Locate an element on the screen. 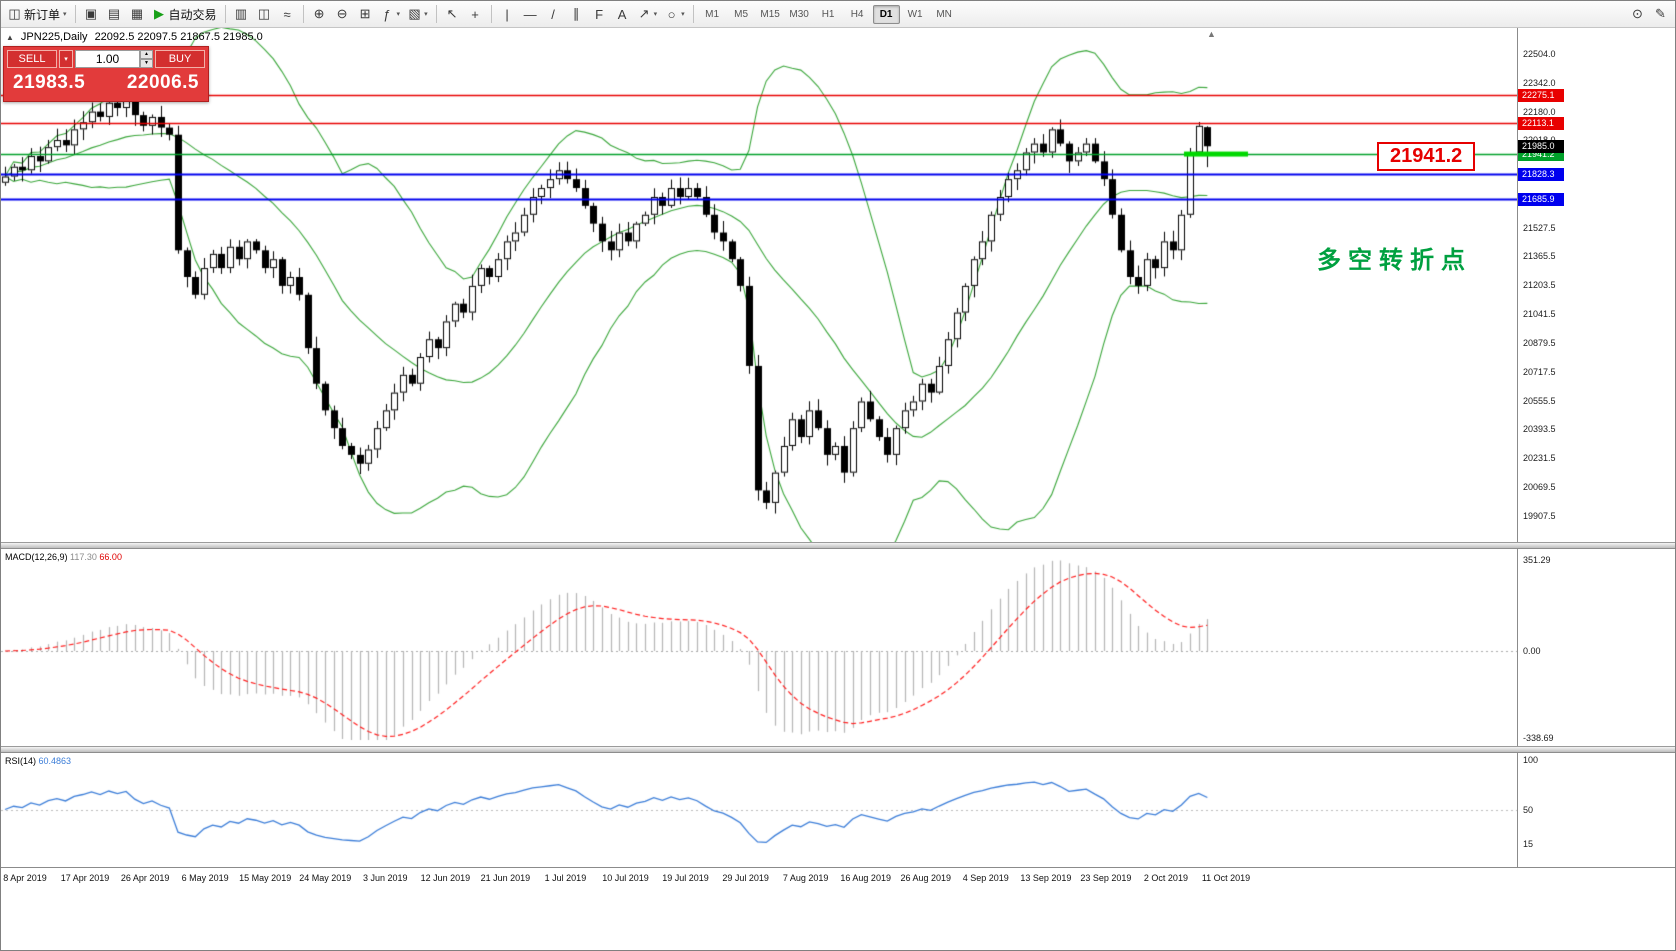 The image size is (1676, 951). date-label: 4 Sep 2019 is located at coordinates (985, 878).